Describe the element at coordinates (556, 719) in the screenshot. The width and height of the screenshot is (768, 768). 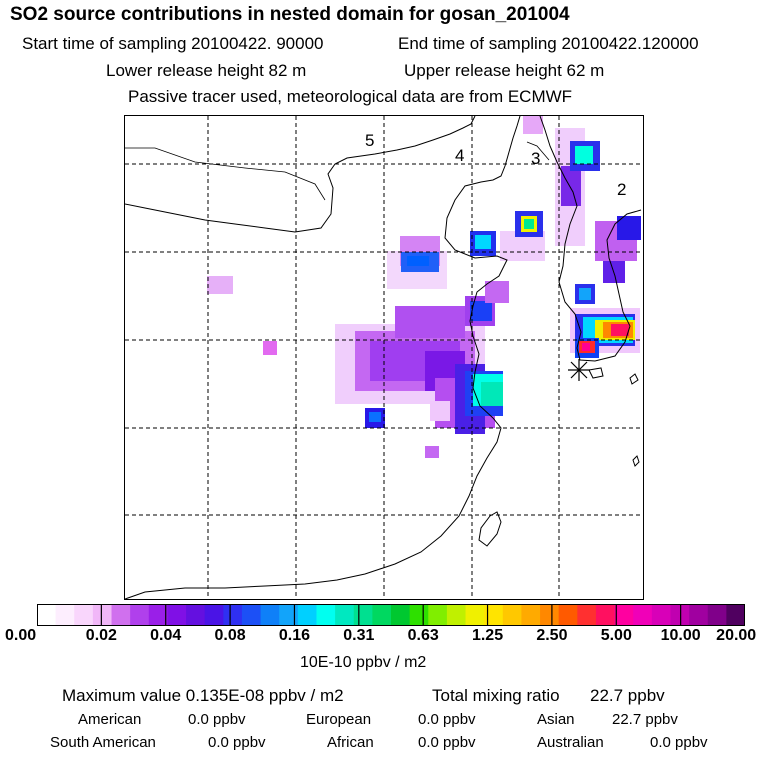
I see `asian-label: Asian` at that location.